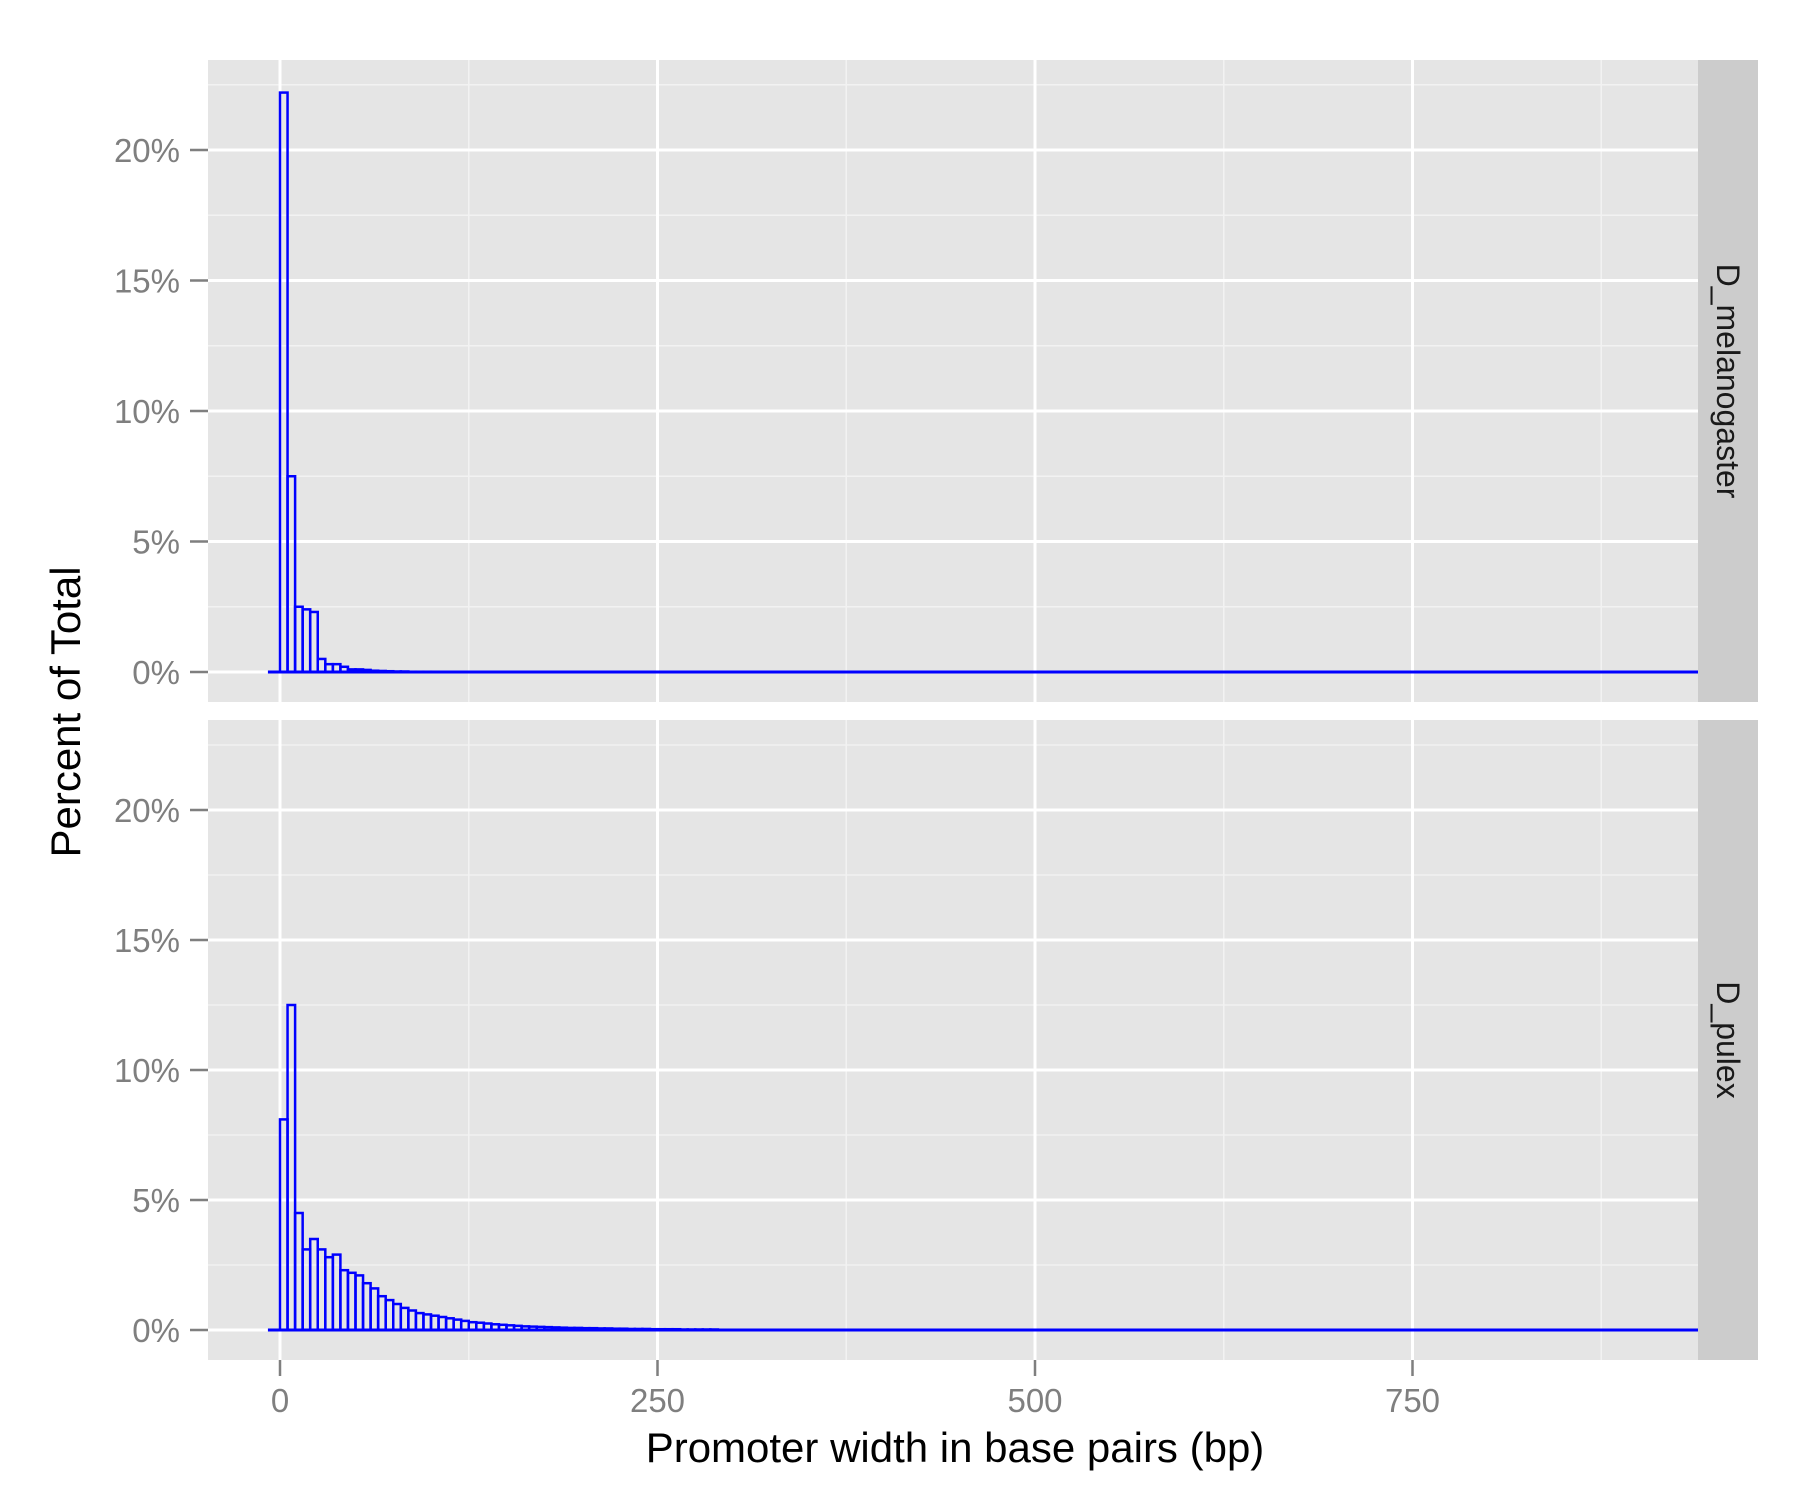  What do you see at coordinates (1034, 1400) in the screenshot?
I see `x-tick-label: 500` at bounding box center [1034, 1400].